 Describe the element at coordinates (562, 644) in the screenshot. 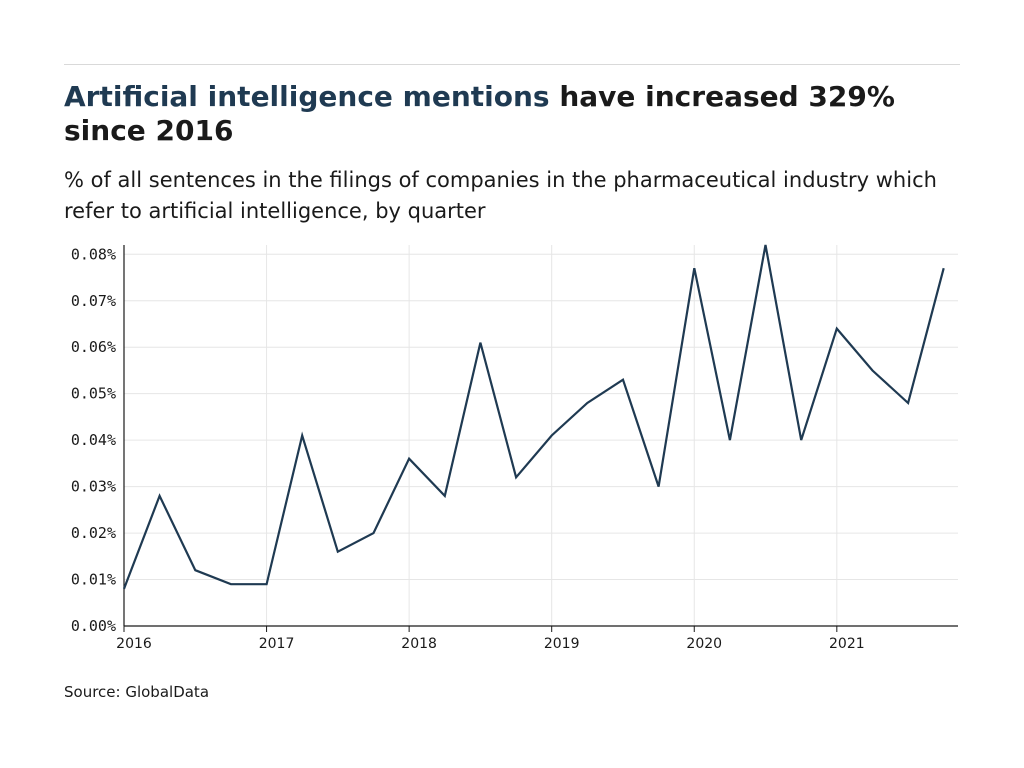

I see `x-tick-label: 2019` at that location.